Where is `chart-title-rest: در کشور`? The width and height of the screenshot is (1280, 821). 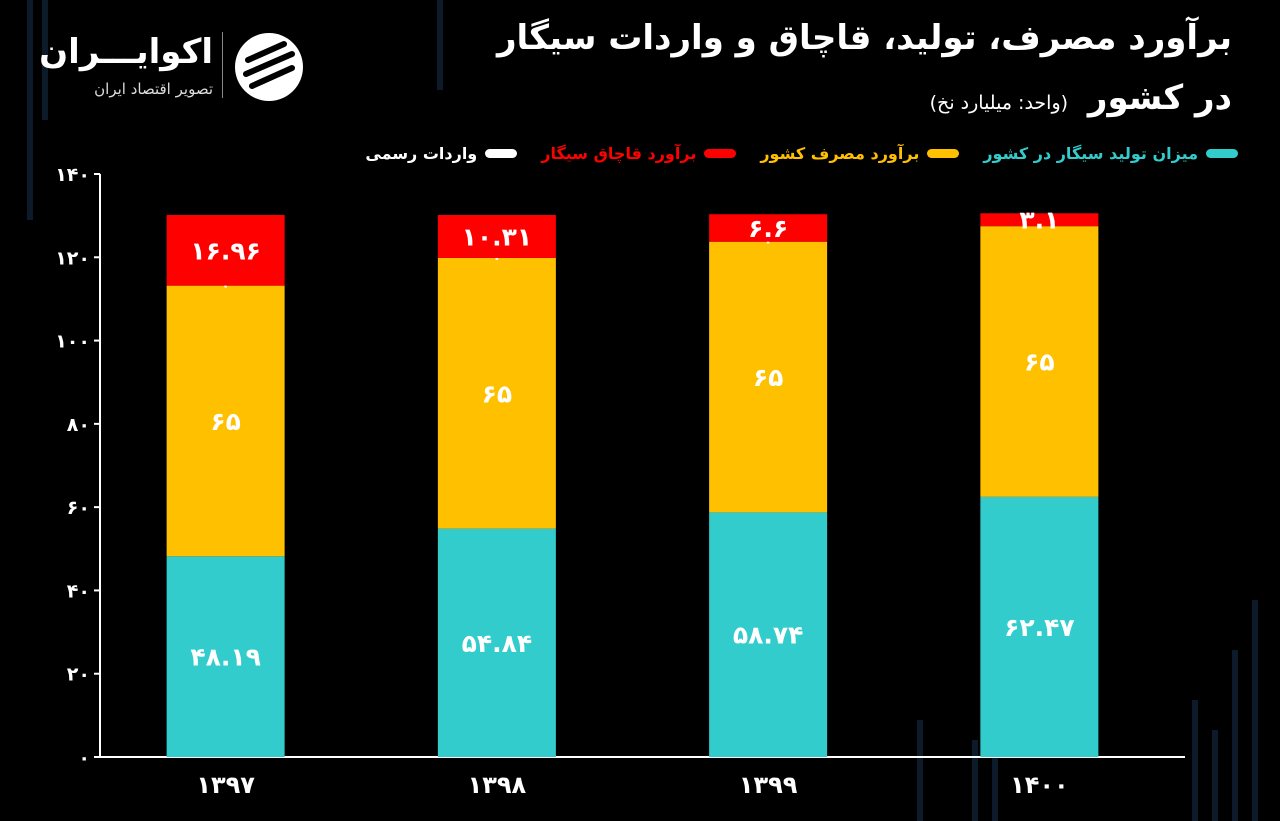 chart-title-rest: در کشور is located at coordinates (1159, 98).